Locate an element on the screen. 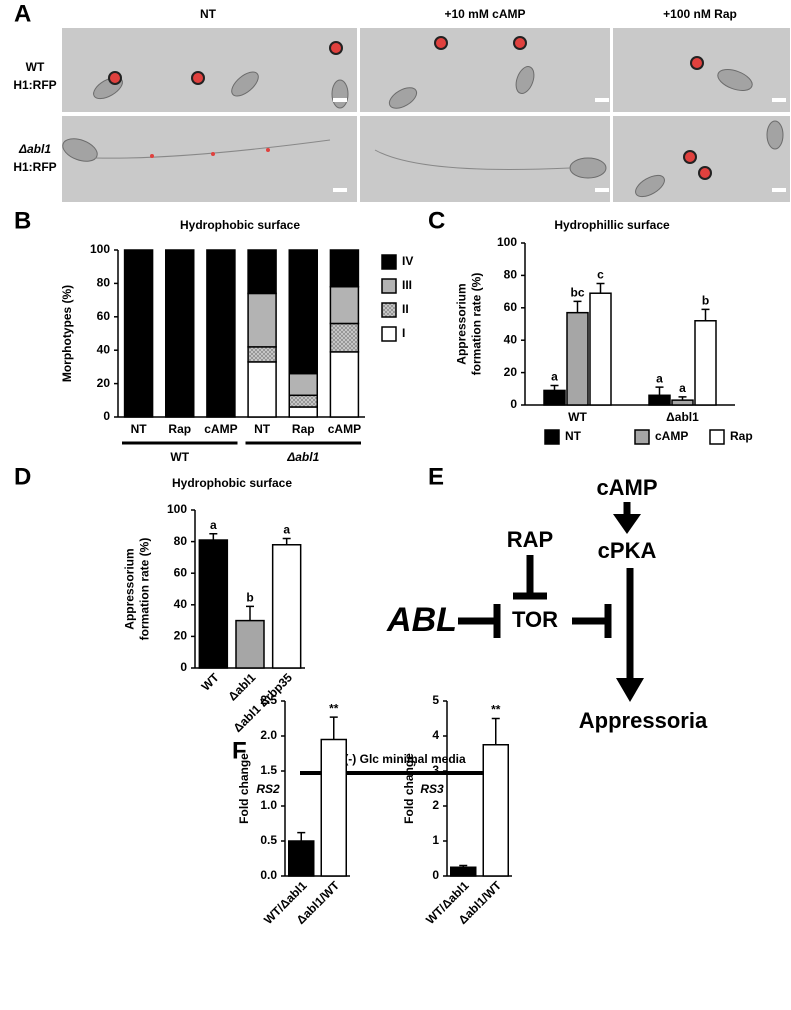  y-tick-label: 2.0 is located at coordinates (268, 735).